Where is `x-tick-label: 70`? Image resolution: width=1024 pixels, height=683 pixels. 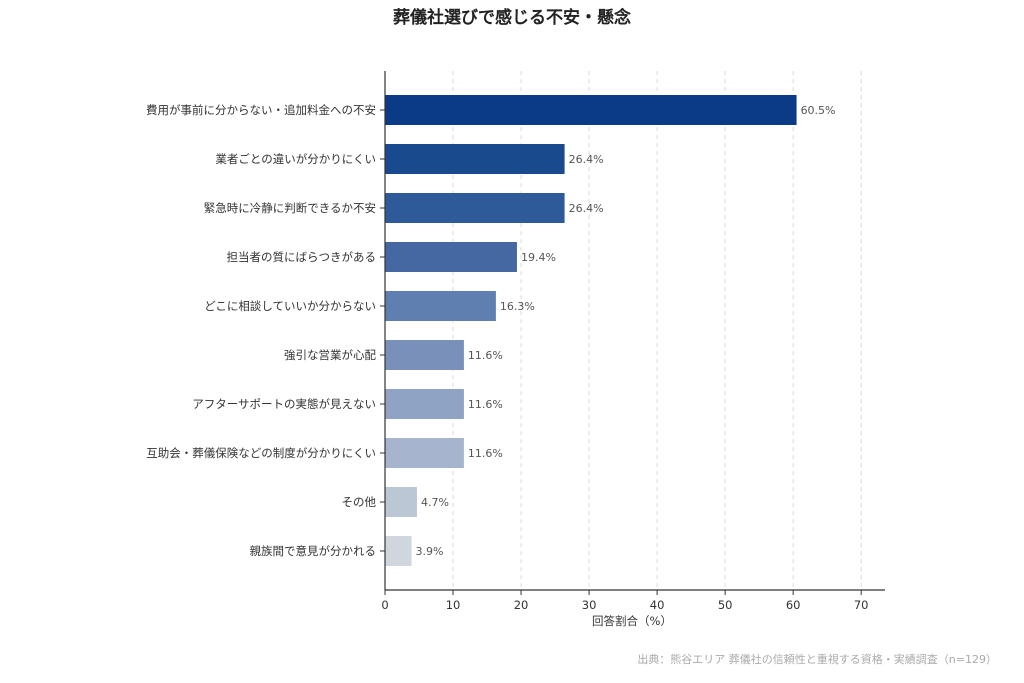 x-tick-label: 70 is located at coordinates (861, 605).